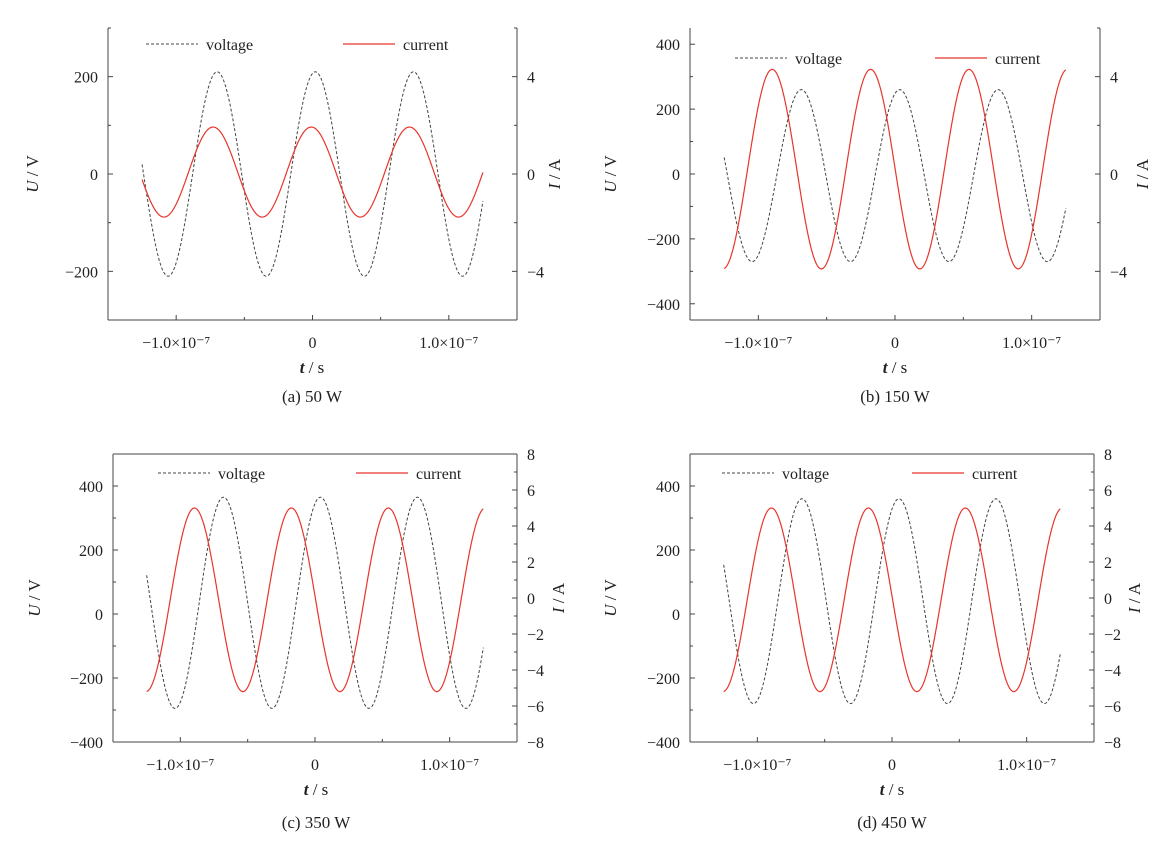 Image resolution: width=1175 pixels, height=848 pixels. What do you see at coordinates (312, 396) in the screenshot?
I see `panel-caption: (a) 50 W` at bounding box center [312, 396].